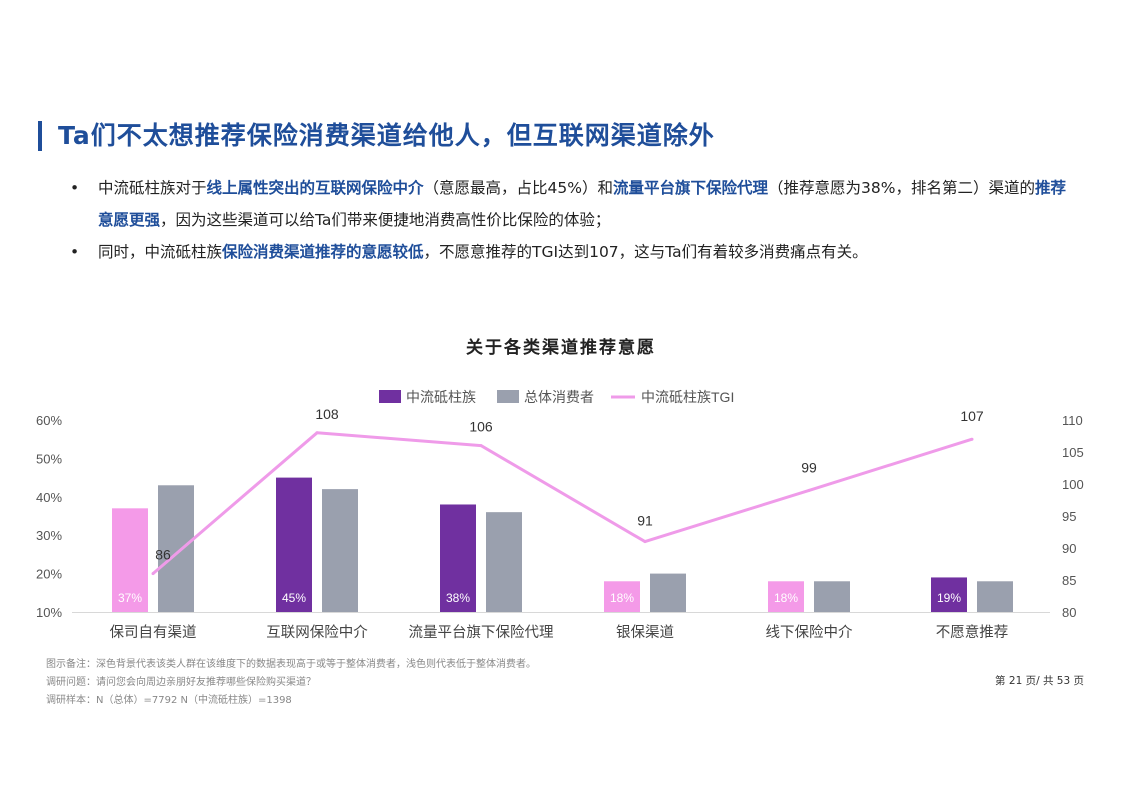  I want to click on y-left-tick-label: 10%, so click(49, 612).